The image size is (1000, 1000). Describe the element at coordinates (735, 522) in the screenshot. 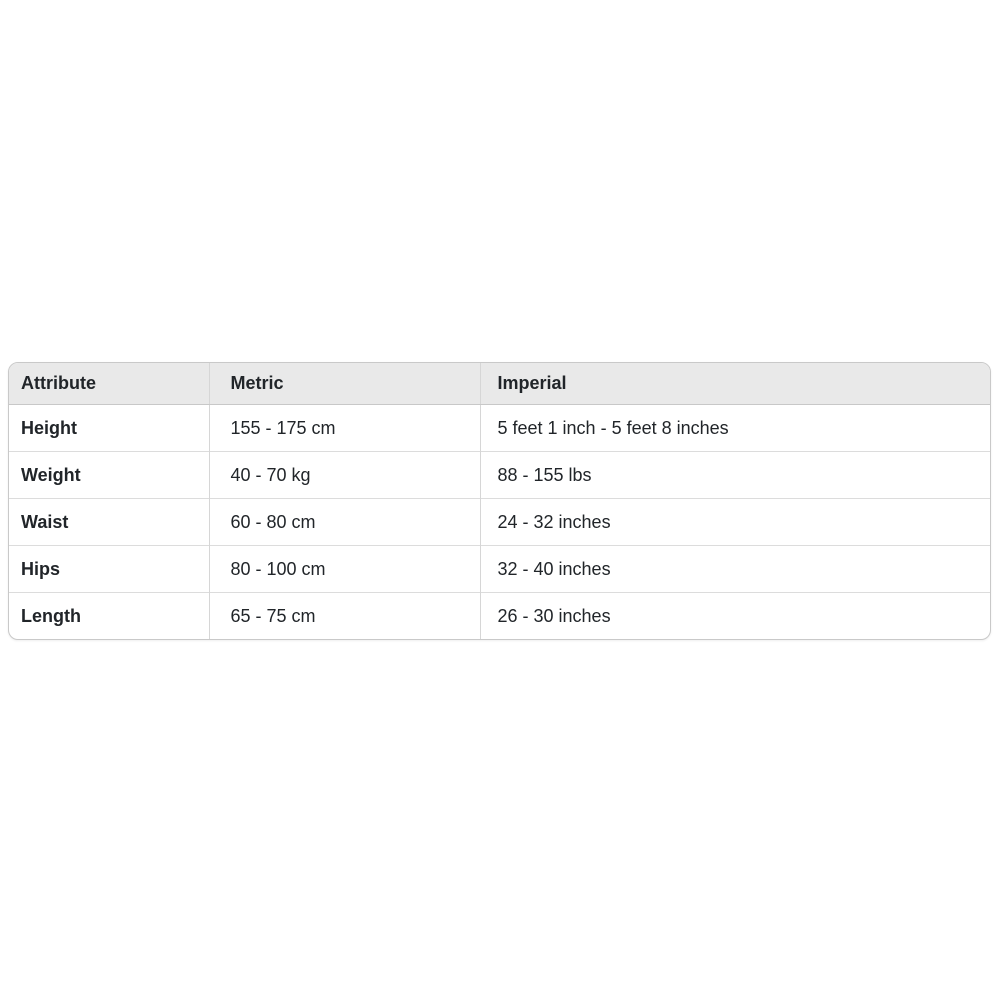

I see `imperial-cell: 24 - 32 inches` at that location.